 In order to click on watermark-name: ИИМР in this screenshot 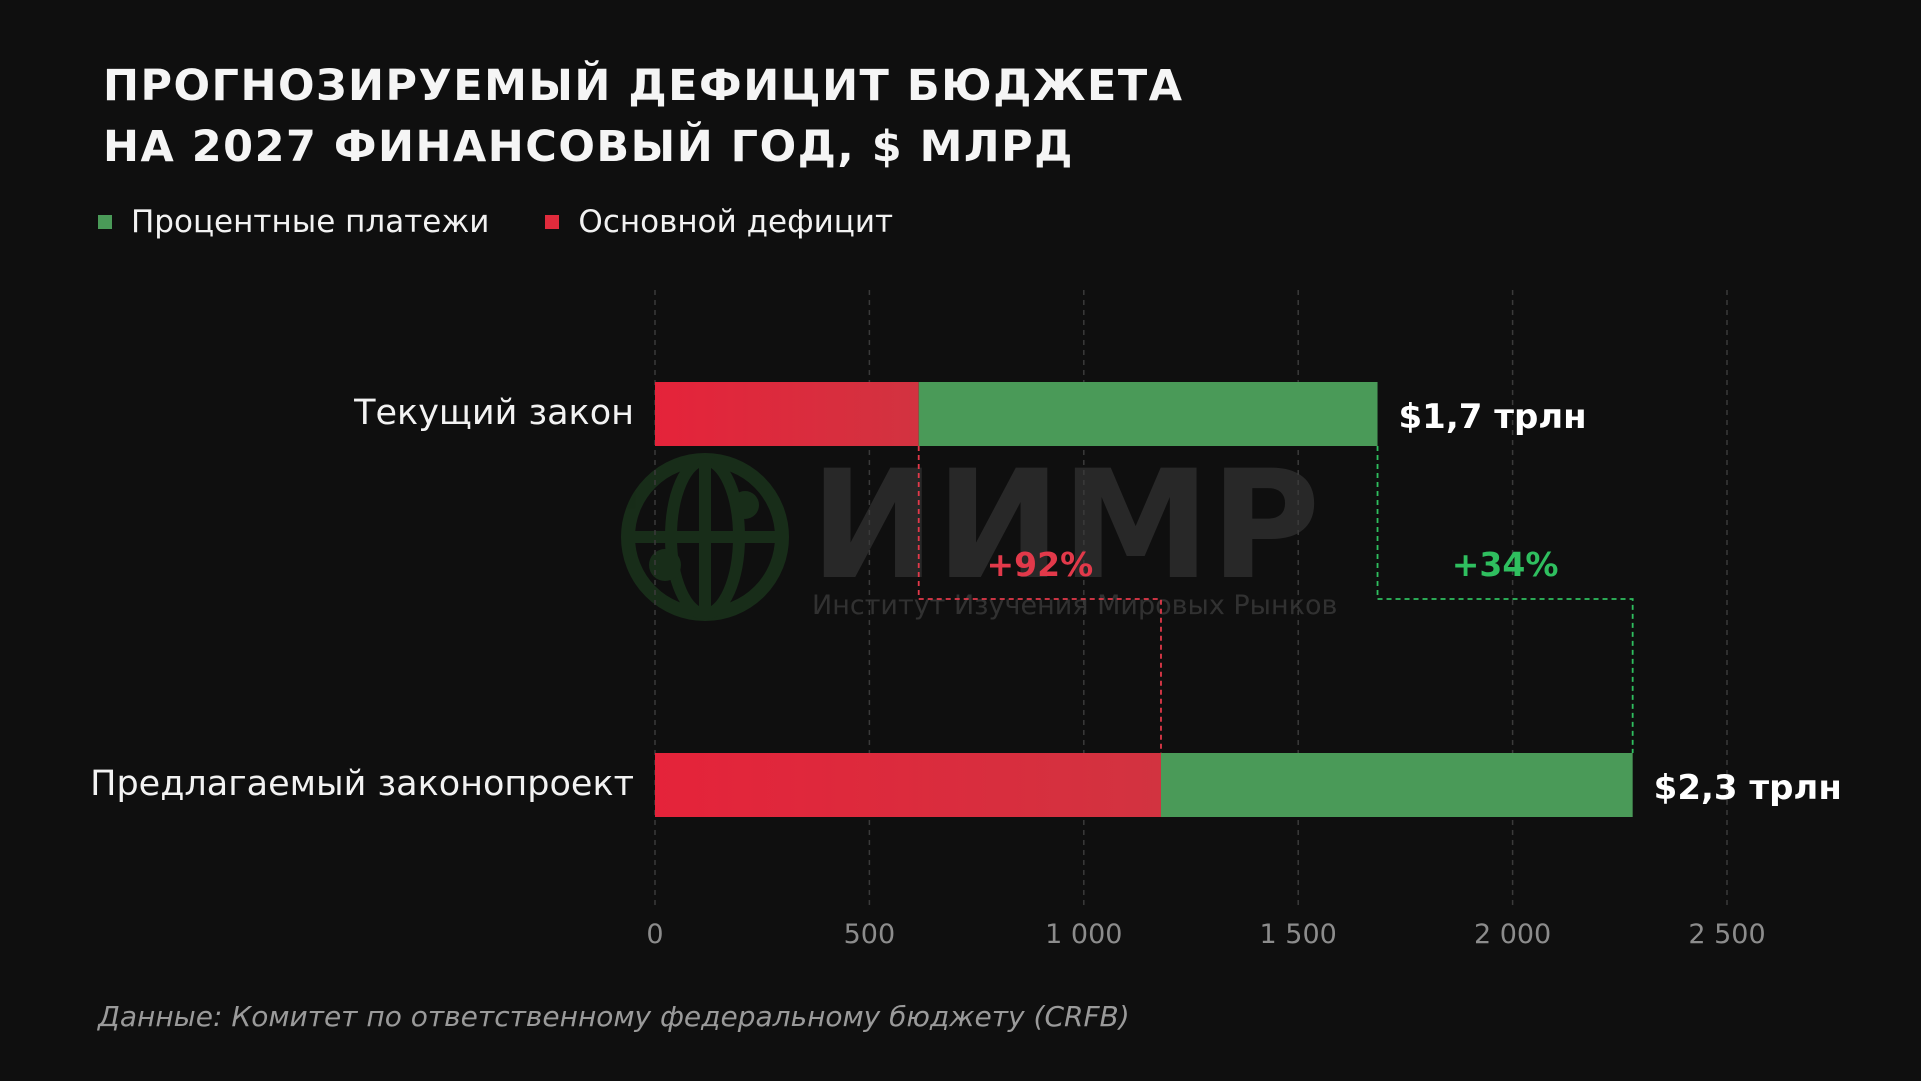, I will do `click(1065, 526)`.